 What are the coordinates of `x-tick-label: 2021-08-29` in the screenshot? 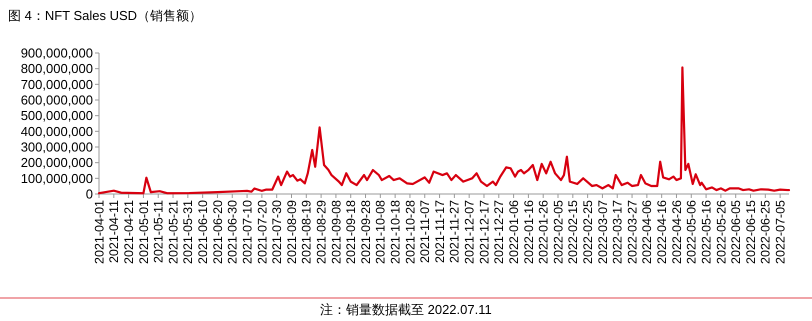 It's located at (321, 232).